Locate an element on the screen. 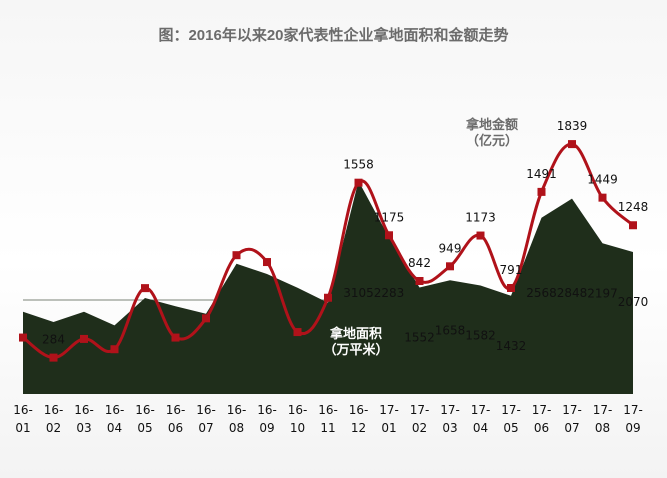 This screenshot has height=478, width=667. legend-amount-label: 拿地金额（亿元） is located at coordinates (491, 133).